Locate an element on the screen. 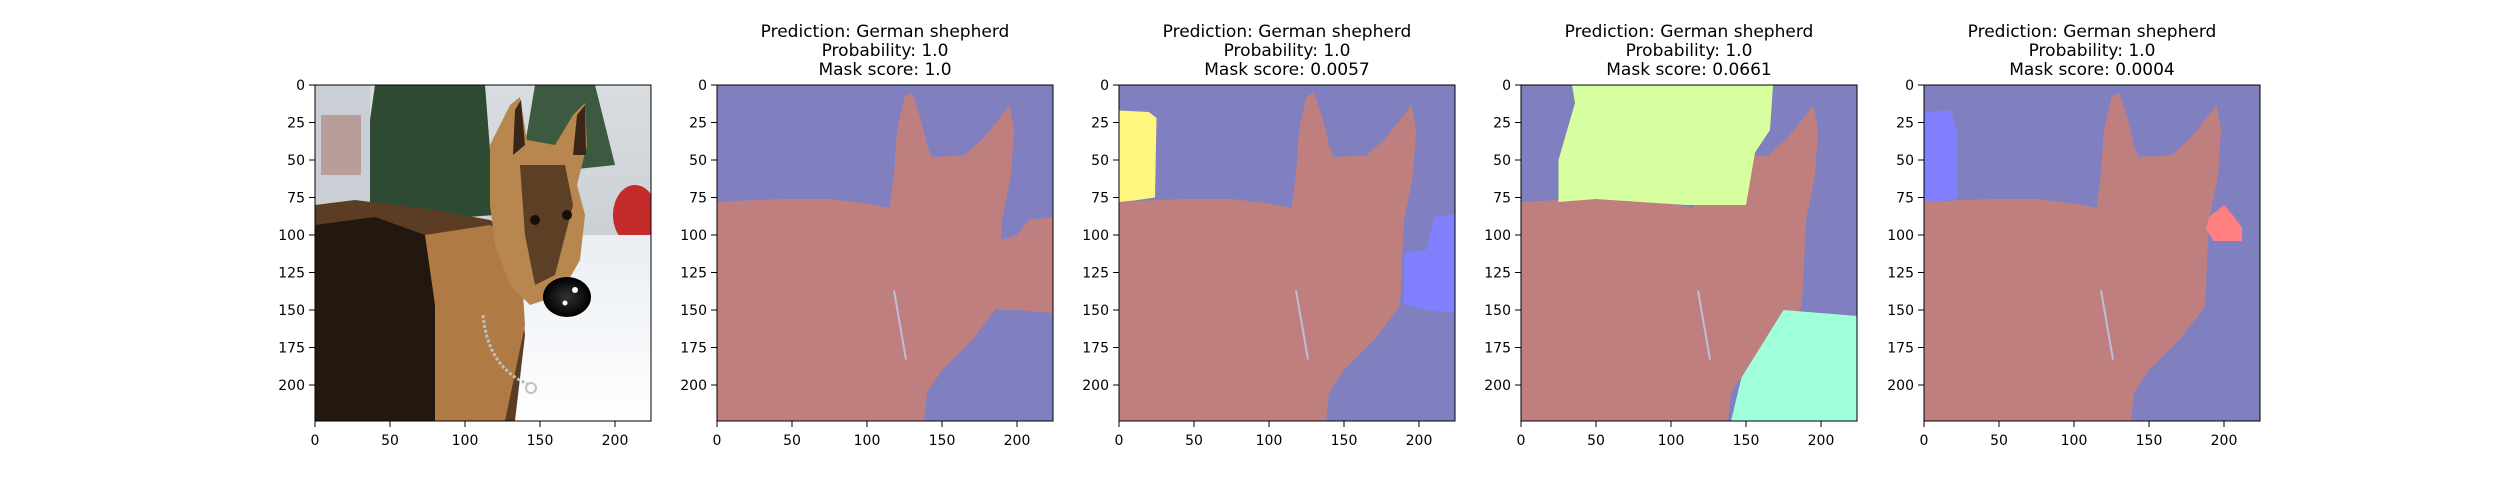 The image size is (2500, 500). dog-muzzle-mask is located at coordinates (546, 225).